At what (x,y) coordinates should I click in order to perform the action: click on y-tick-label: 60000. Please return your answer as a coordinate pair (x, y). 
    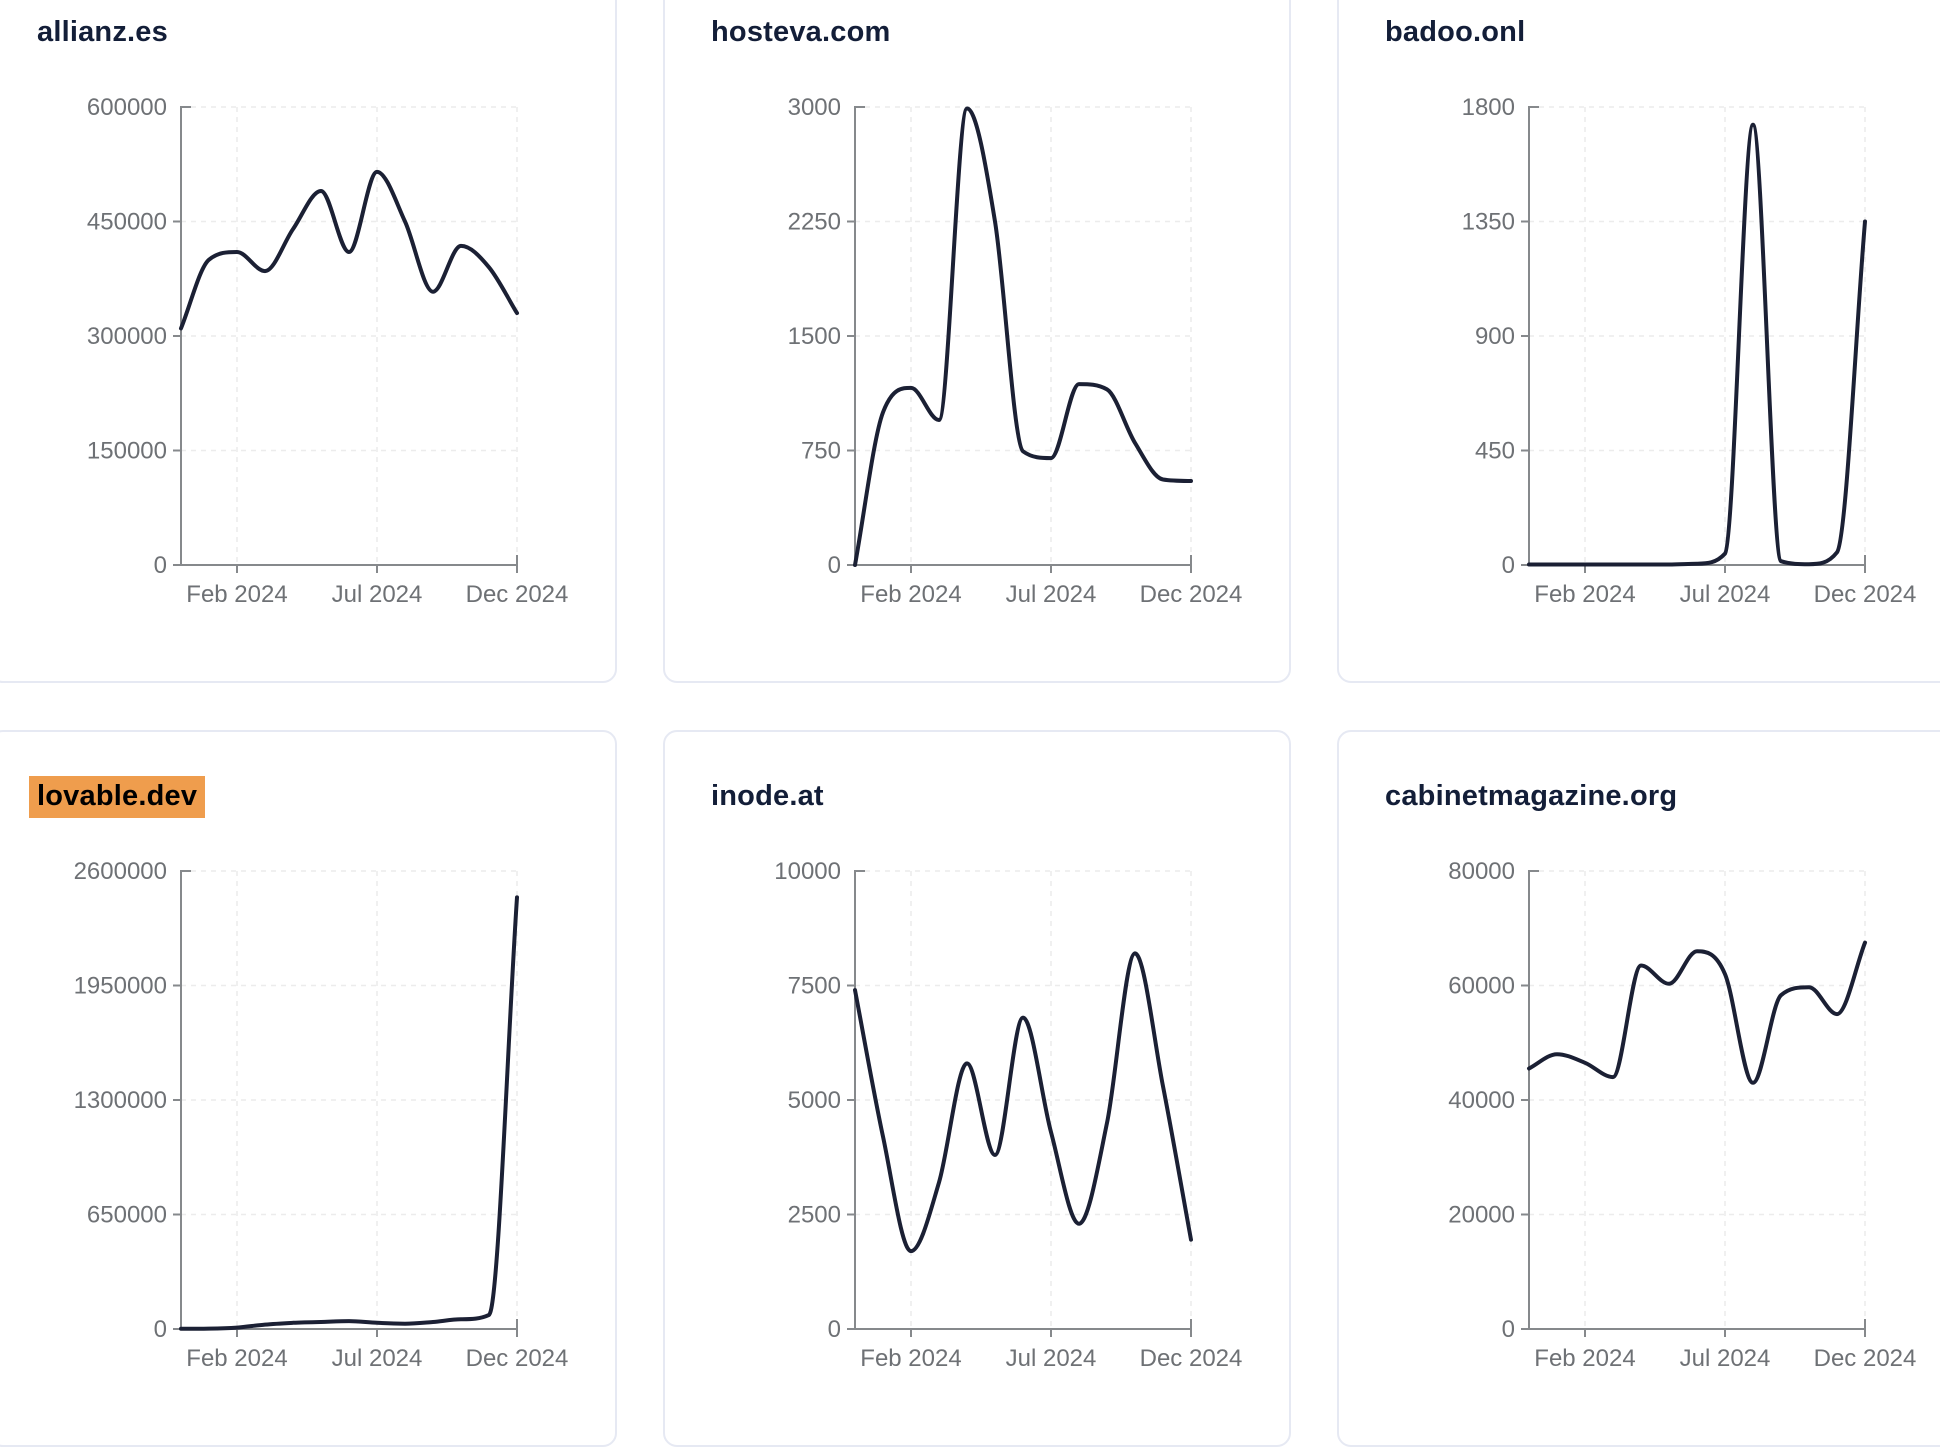
    Looking at the image, I should click on (1481, 986).